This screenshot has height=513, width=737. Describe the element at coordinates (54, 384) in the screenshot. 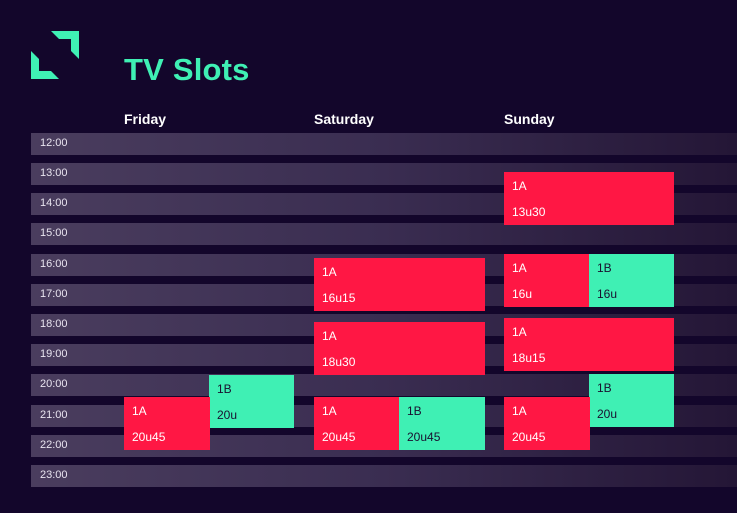

I see `time-label: 20:00` at that location.